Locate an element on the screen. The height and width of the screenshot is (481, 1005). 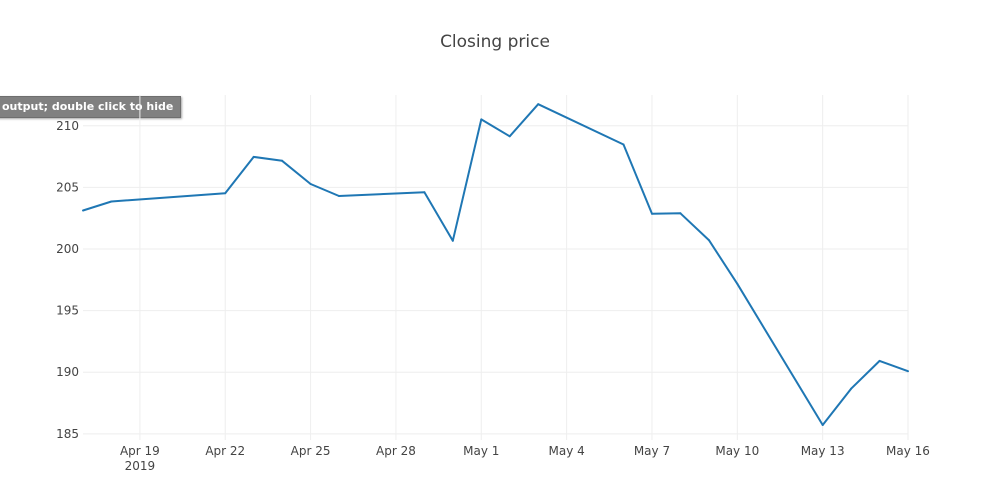
x-tick-label: May 16 is located at coordinates (908, 451).